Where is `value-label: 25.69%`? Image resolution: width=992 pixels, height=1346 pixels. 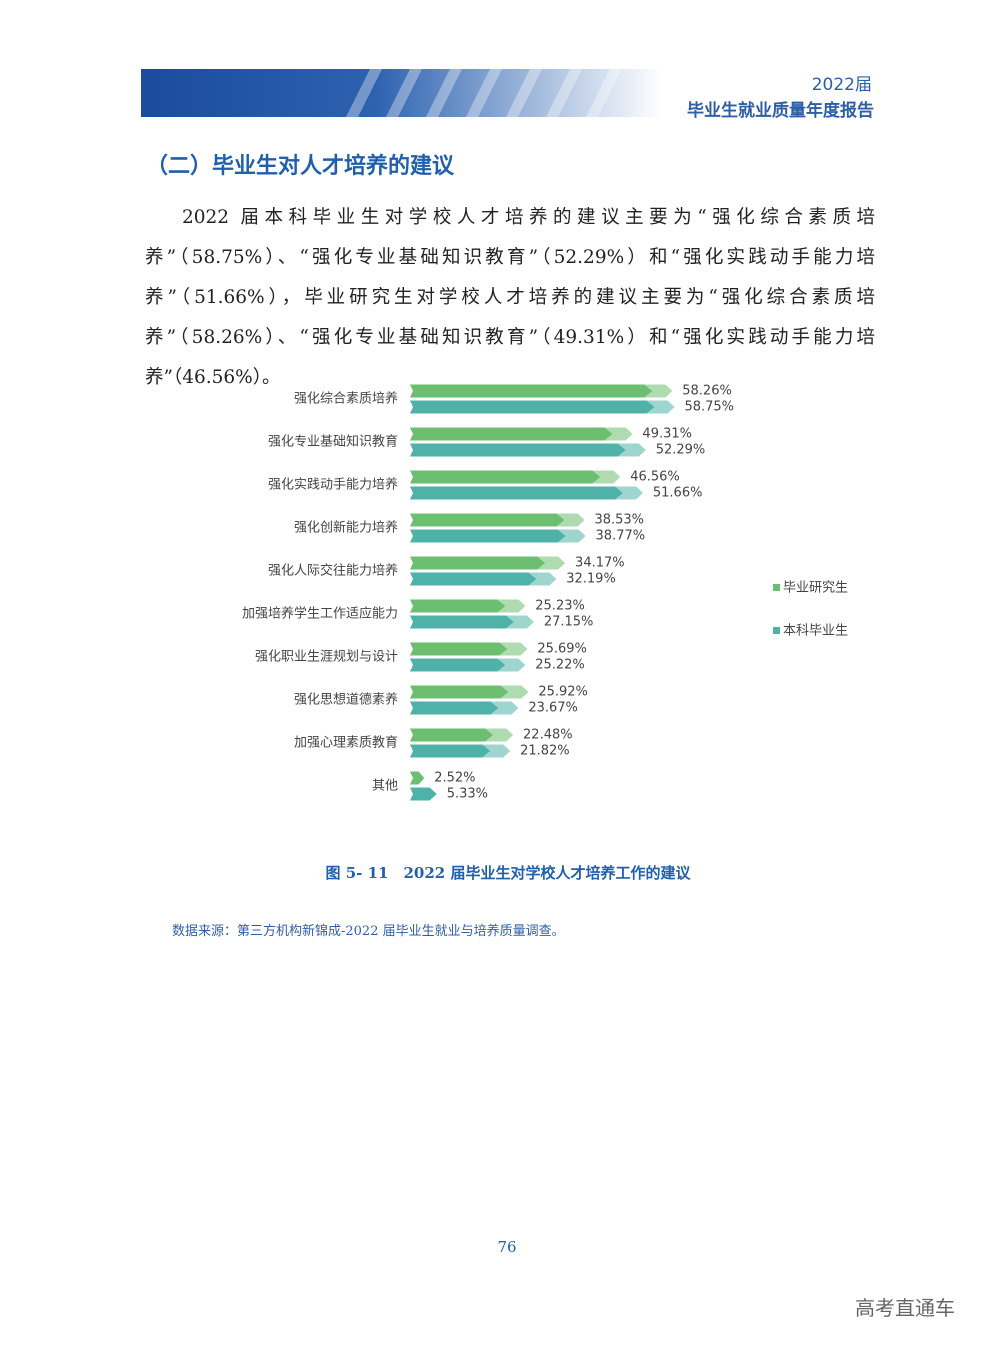
value-label: 25.69% is located at coordinates (562, 649).